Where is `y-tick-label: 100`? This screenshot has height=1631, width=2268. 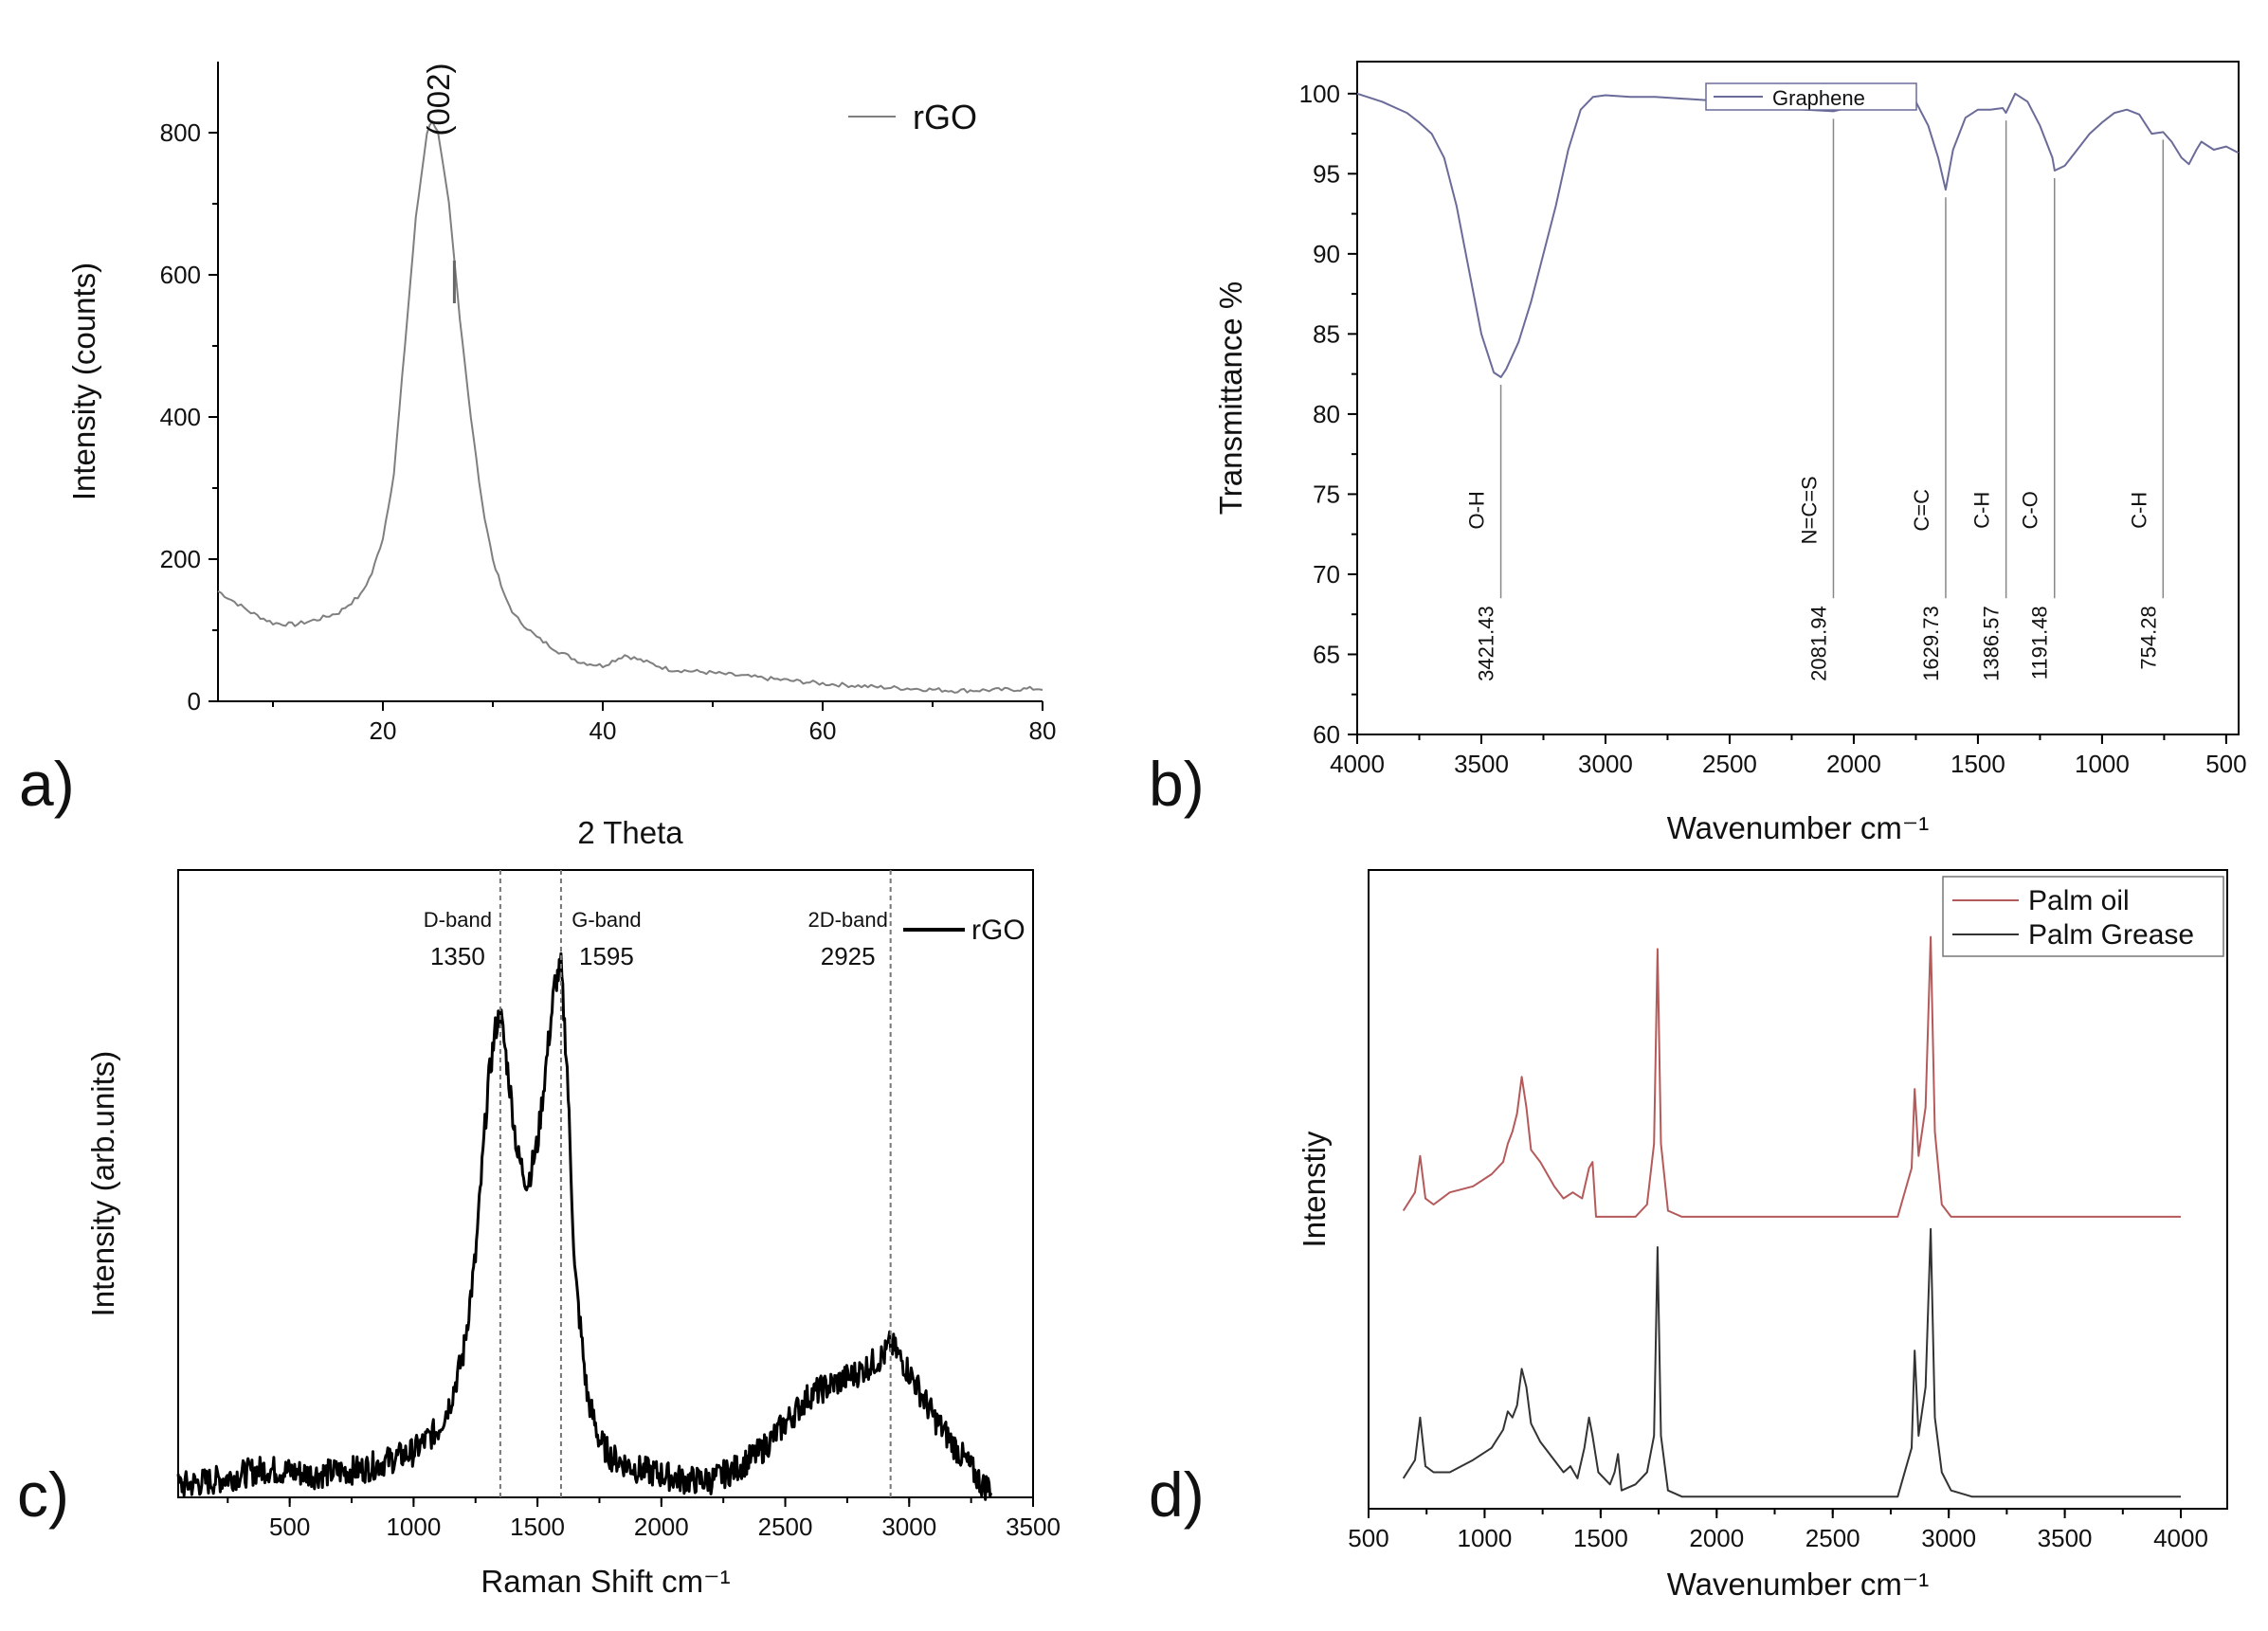
y-tick-label: 100 is located at coordinates (1319, 94).